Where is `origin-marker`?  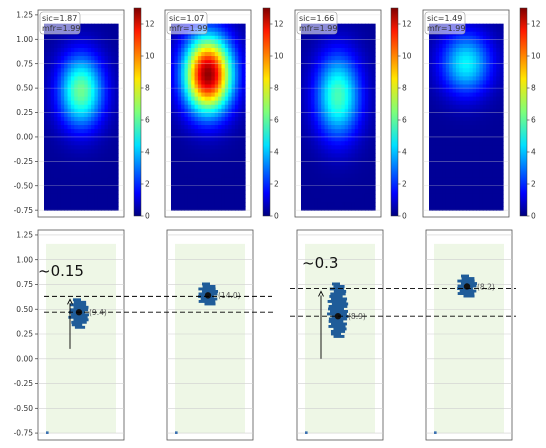
origin-marker is located at coordinates (47, 432).